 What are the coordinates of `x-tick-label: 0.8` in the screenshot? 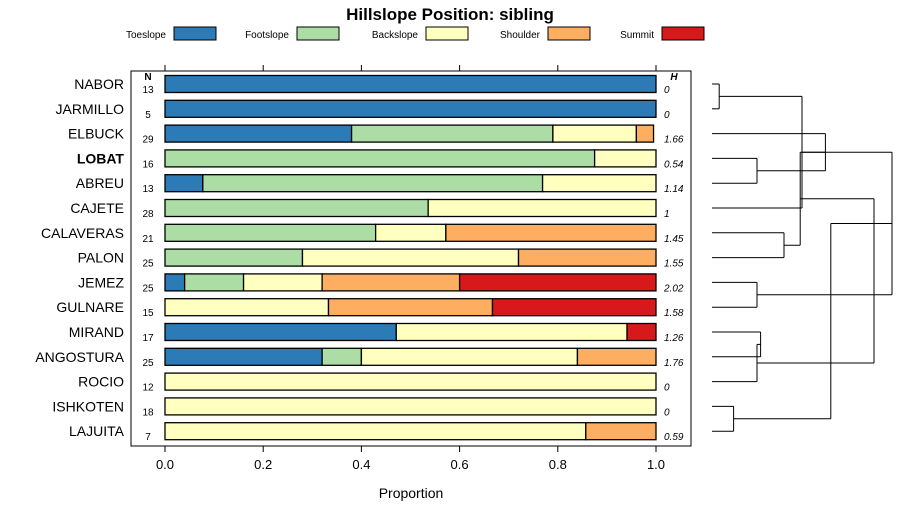 It's located at (558, 464).